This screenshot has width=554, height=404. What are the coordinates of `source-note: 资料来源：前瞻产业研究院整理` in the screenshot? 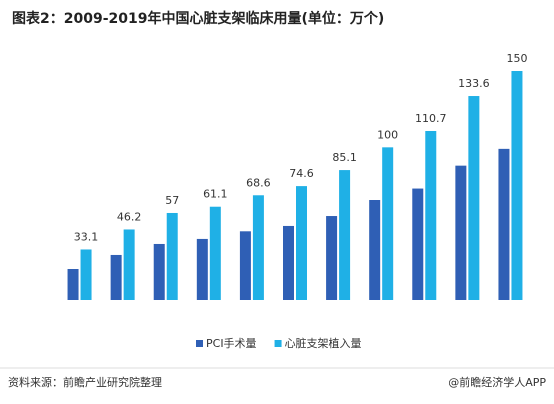 It's located at (85, 382).